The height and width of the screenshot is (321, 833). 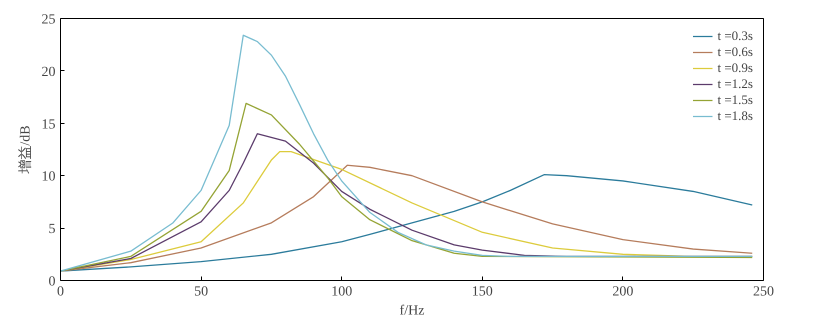 I want to click on x-tick-label: 200, so click(x=623, y=292).